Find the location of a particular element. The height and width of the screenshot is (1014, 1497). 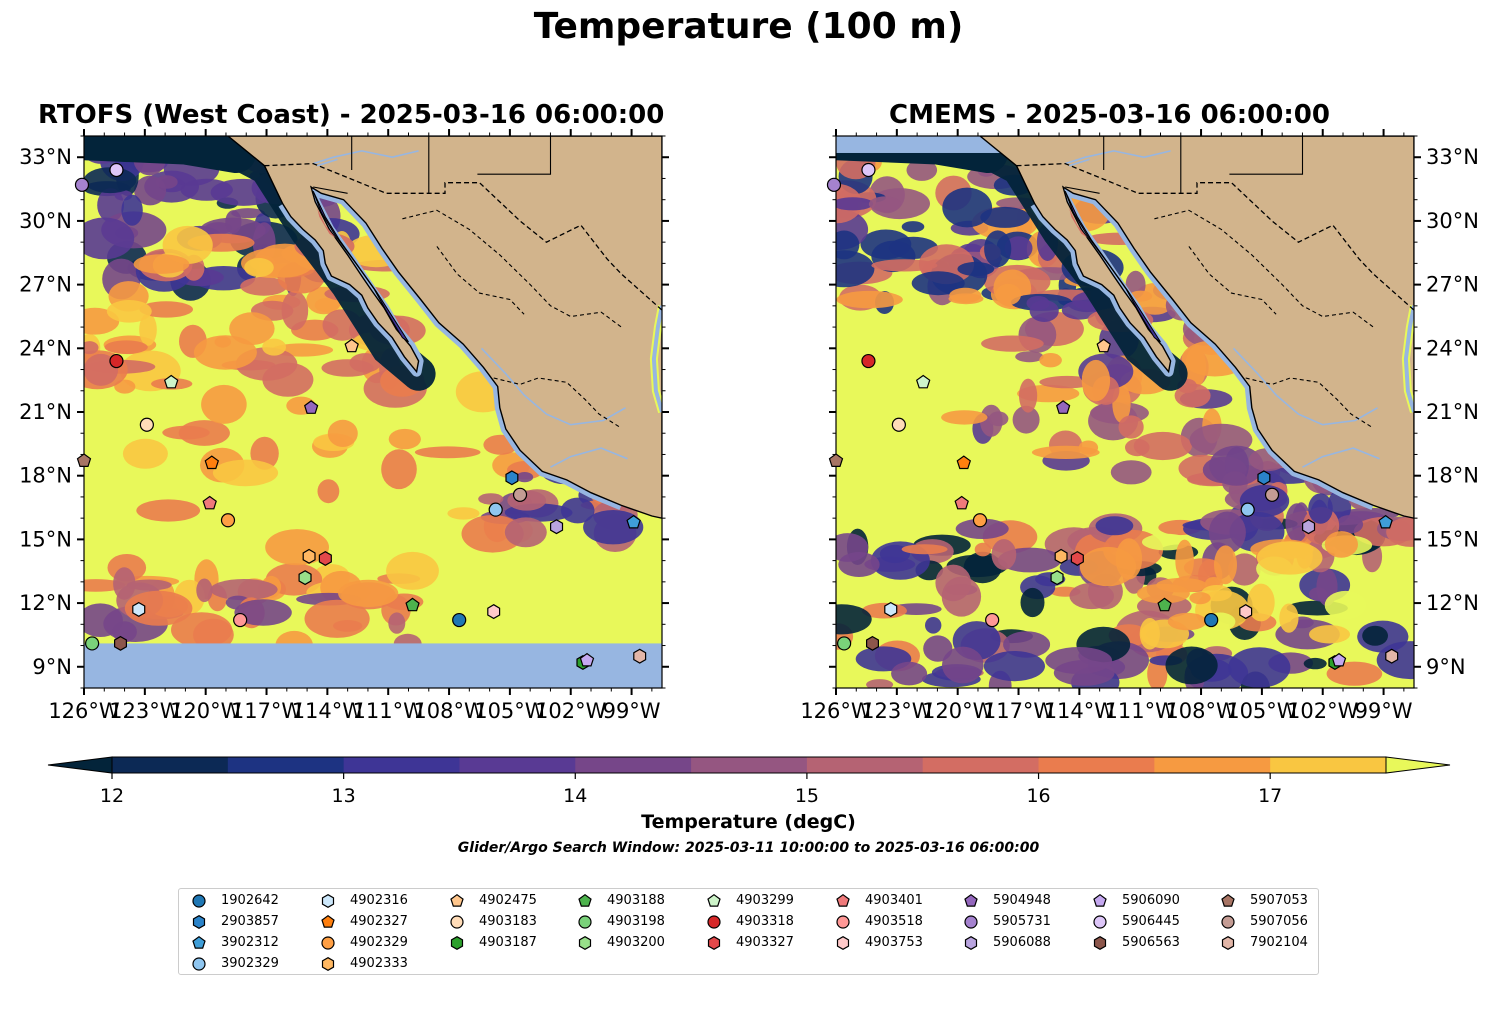

legend-label: 4902327 is located at coordinates (379, 921).